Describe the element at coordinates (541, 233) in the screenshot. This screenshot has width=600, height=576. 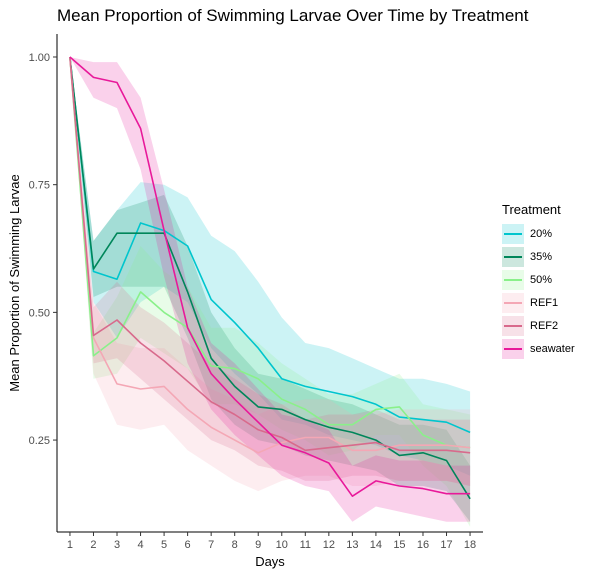
I see `legend-label: 20%` at that location.